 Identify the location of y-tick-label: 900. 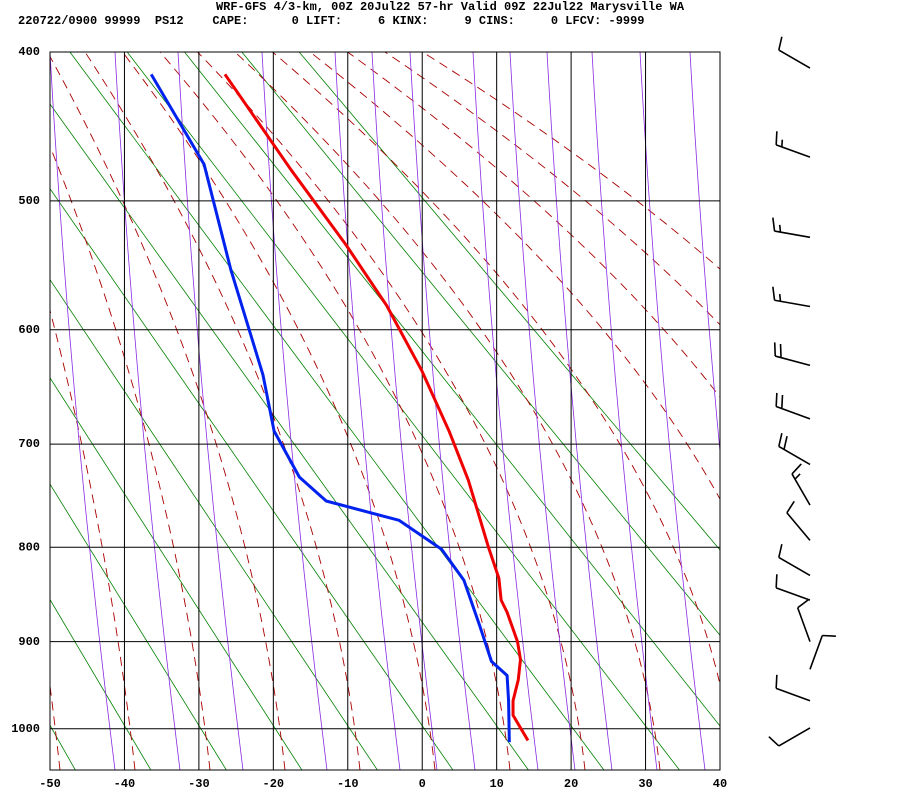
(29, 642).